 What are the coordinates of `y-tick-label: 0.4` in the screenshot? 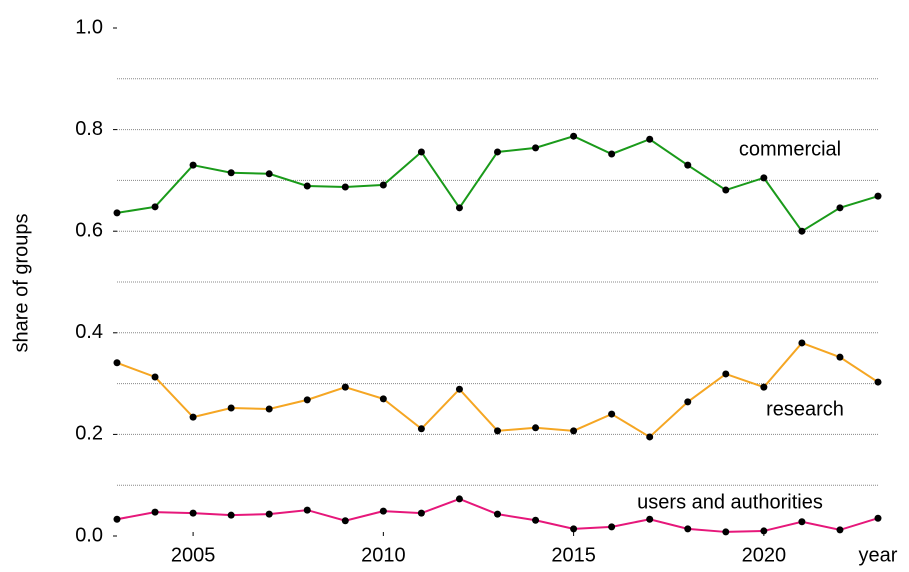 It's located at (89, 332).